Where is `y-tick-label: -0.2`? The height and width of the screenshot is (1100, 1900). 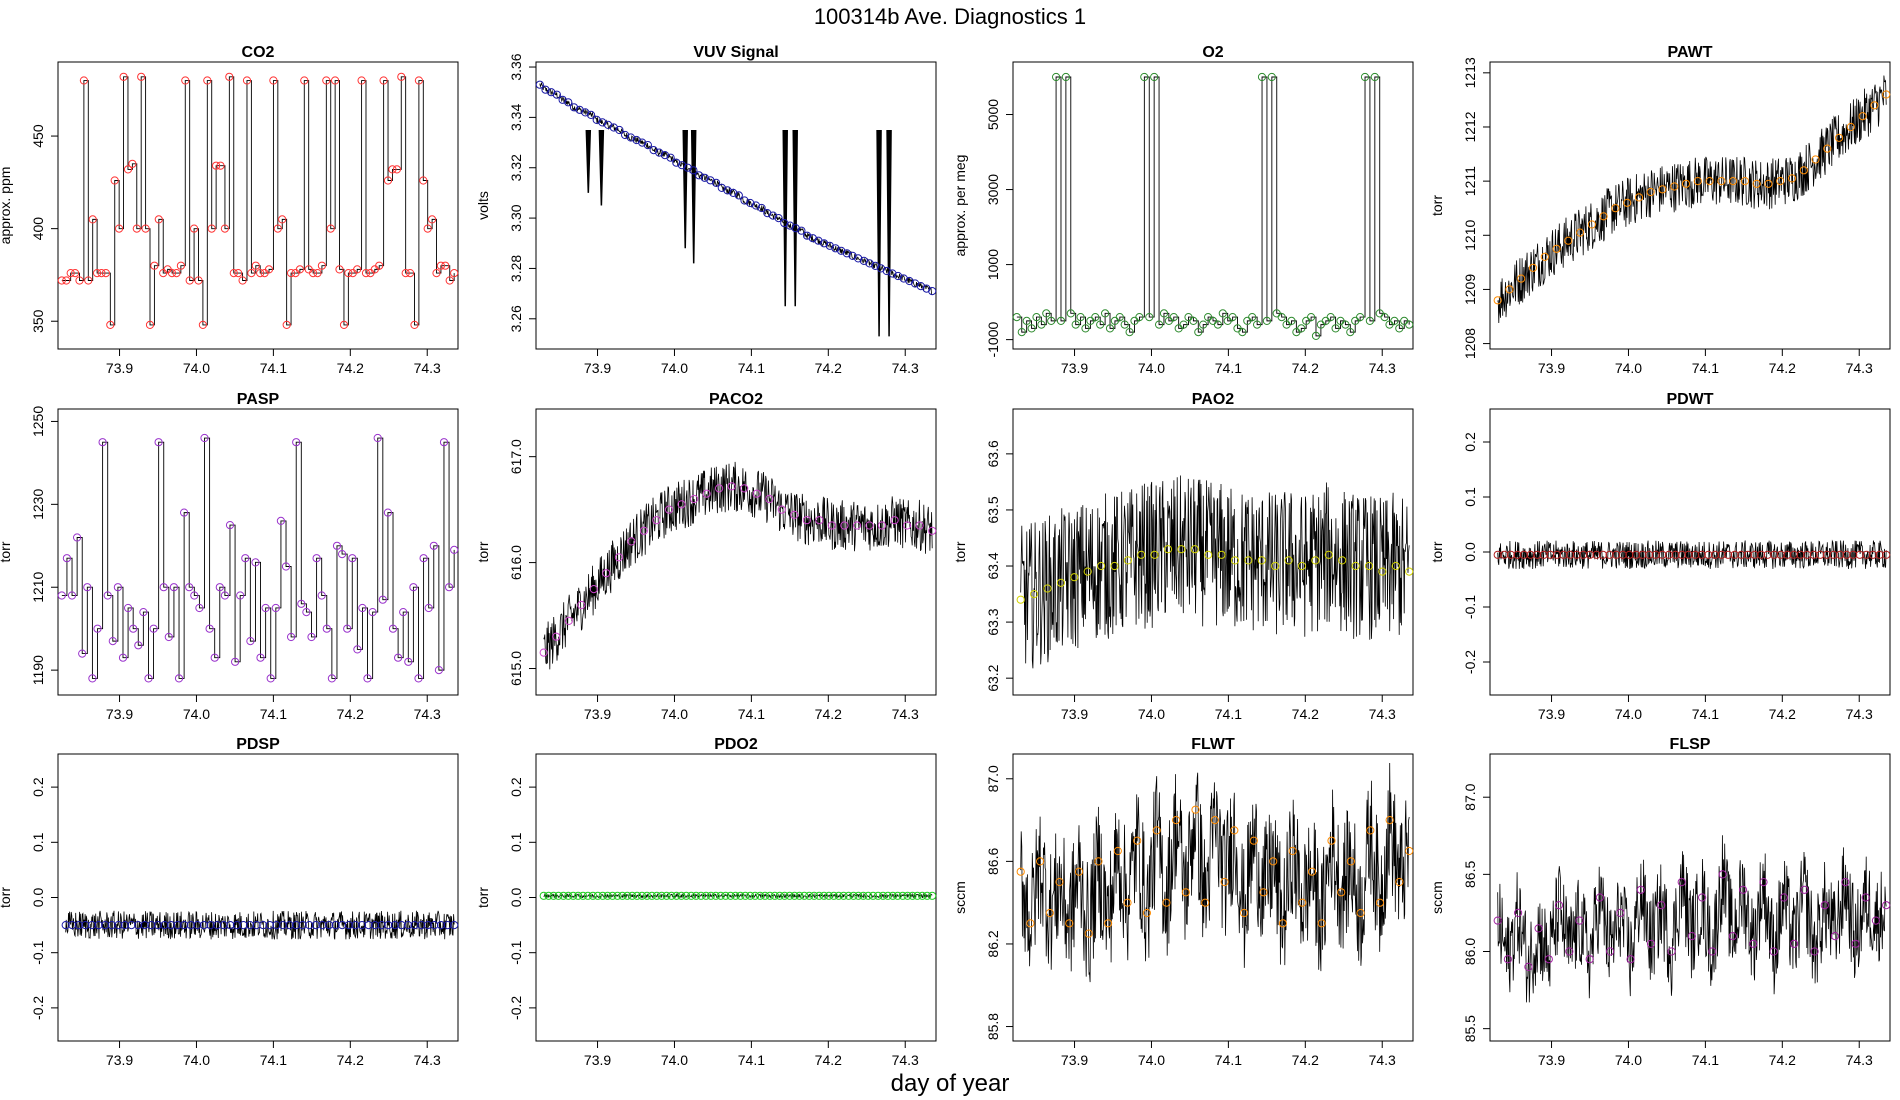 y-tick-label: -0.2 is located at coordinates (516, 1008).